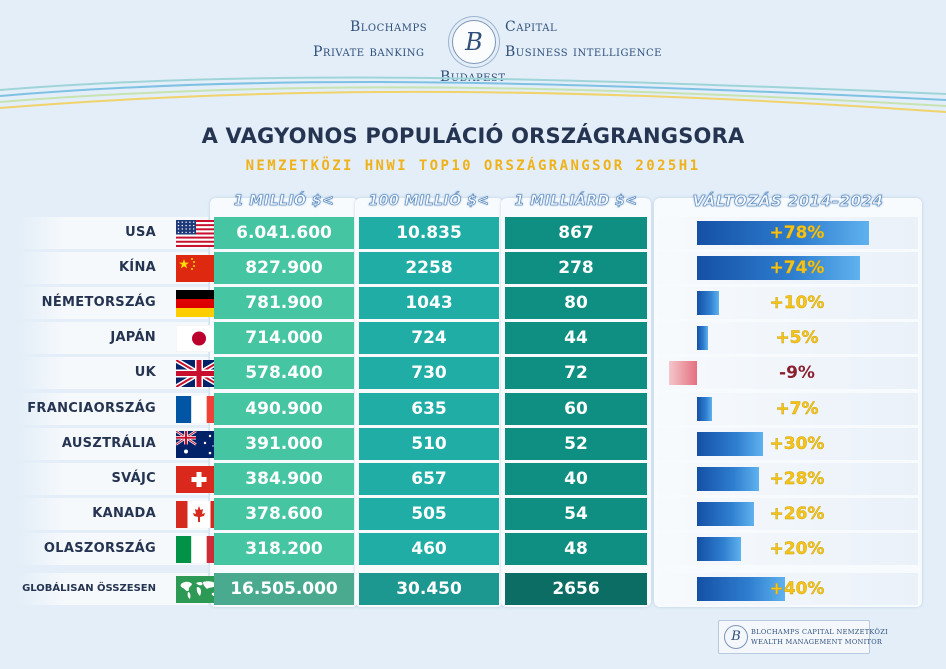 Image resolution: width=946 pixels, height=669 pixels. What do you see at coordinates (284, 338) in the screenshot?
I see `value-1m: 714.000` at bounding box center [284, 338].